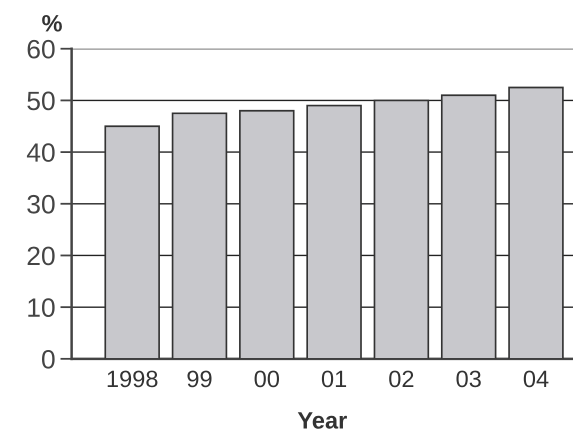 The width and height of the screenshot is (573, 443). What do you see at coordinates (401, 379) in the screenshot?
I see `x-tick-label: 02` at bounding box center [401, 379].